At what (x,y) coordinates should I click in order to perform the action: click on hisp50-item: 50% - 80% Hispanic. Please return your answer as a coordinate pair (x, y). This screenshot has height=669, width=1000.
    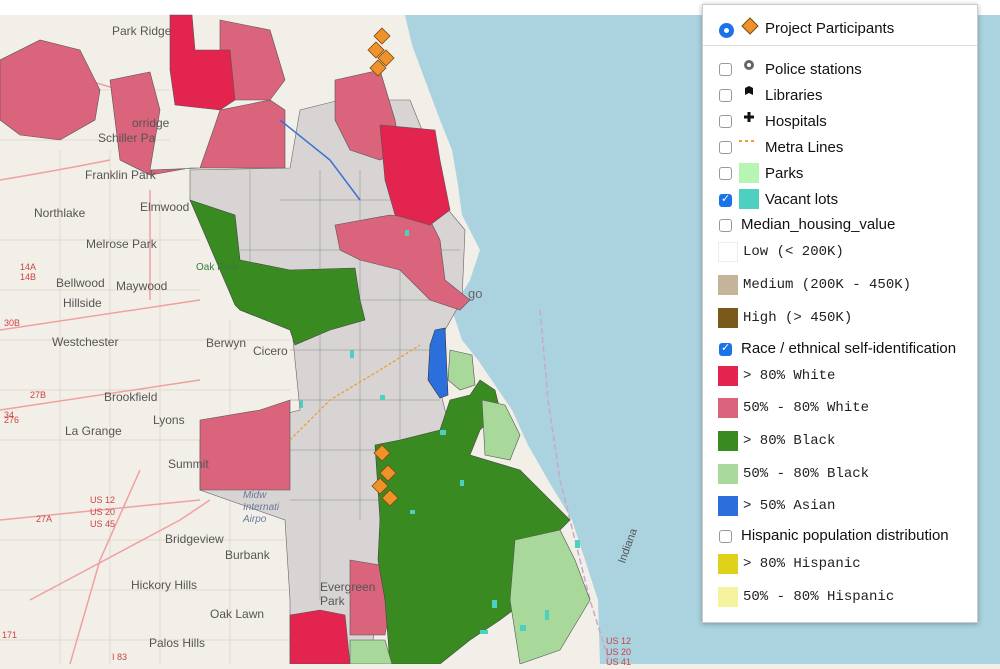
    Looking at the image, I should click on (840, 597).